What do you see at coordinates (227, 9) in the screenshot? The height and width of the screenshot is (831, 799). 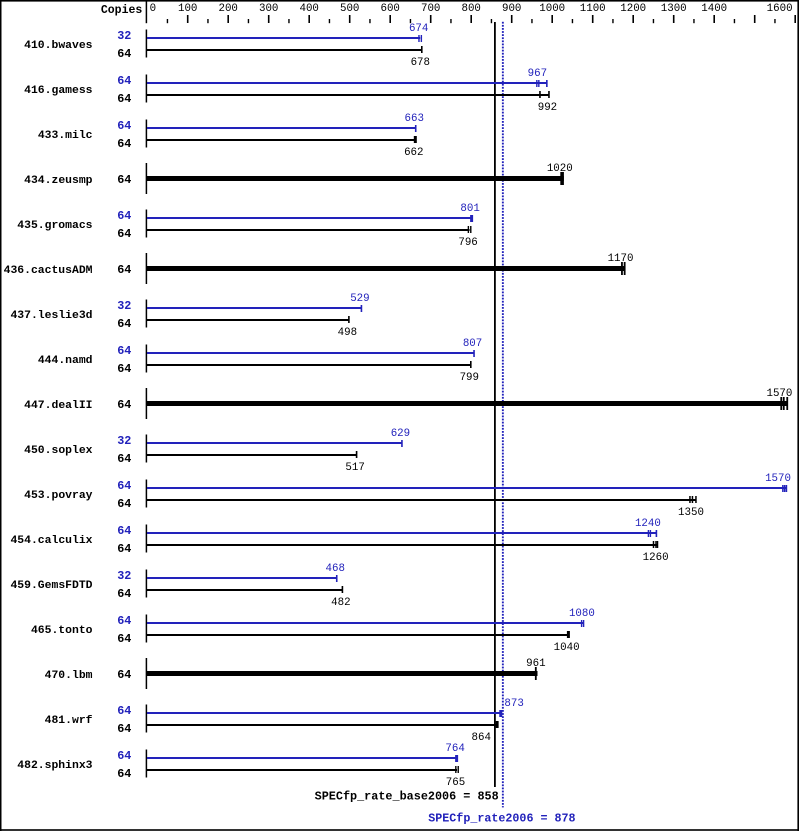 I see `svg-text: 200` at bounding box center [227, 9].